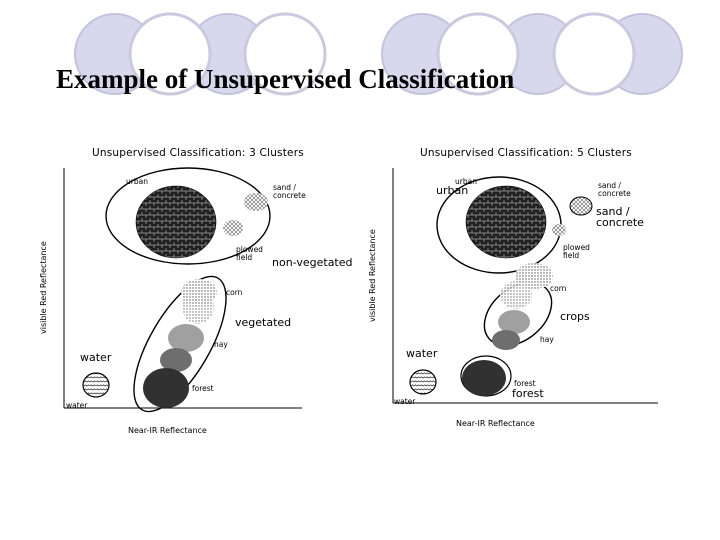 This screenshot has height=540, width=720. Describe the element at coordinates (526, 153) in the screenshot. I see `panel-title: Unsupervised Classification: 5 Clusters` at that location.